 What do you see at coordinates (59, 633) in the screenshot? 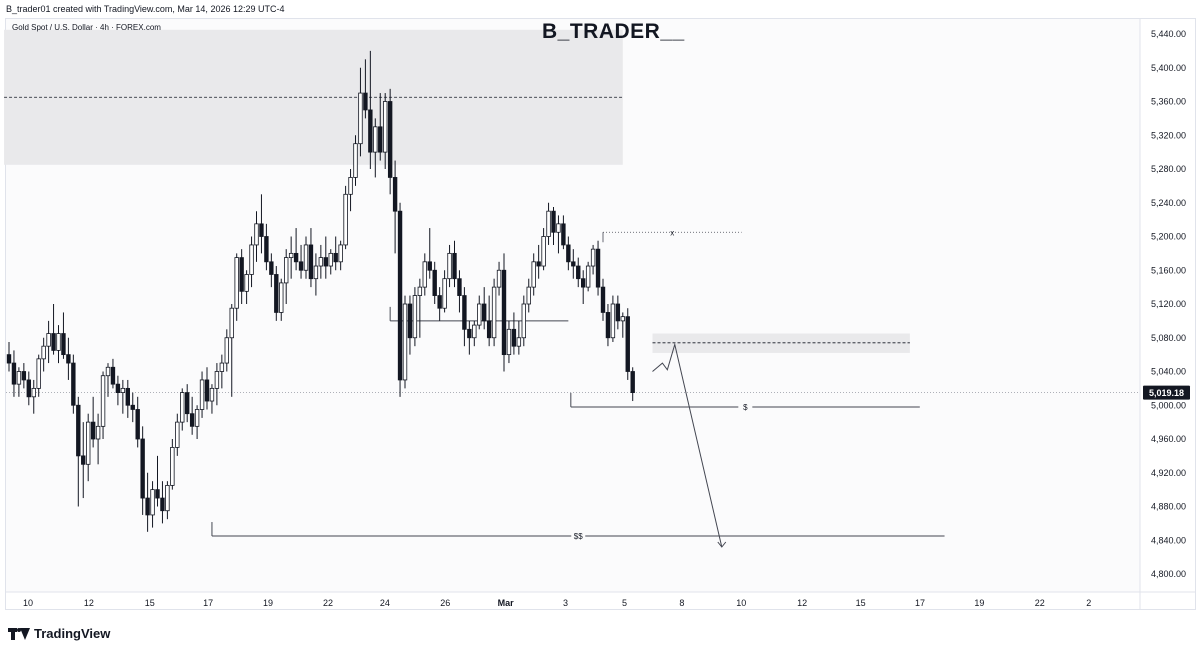
I see `tradingview-footer: TradingView` at bounding box center [59, 633].